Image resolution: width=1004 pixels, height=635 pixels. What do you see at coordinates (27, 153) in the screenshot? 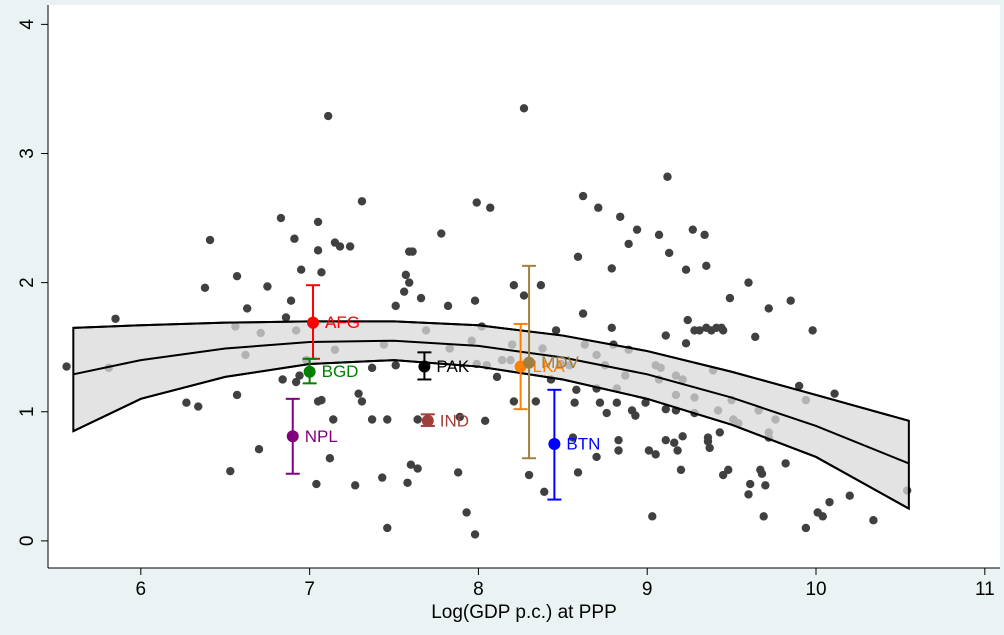
I see `y-tick-label: 3` at bounding box center [27, 153].